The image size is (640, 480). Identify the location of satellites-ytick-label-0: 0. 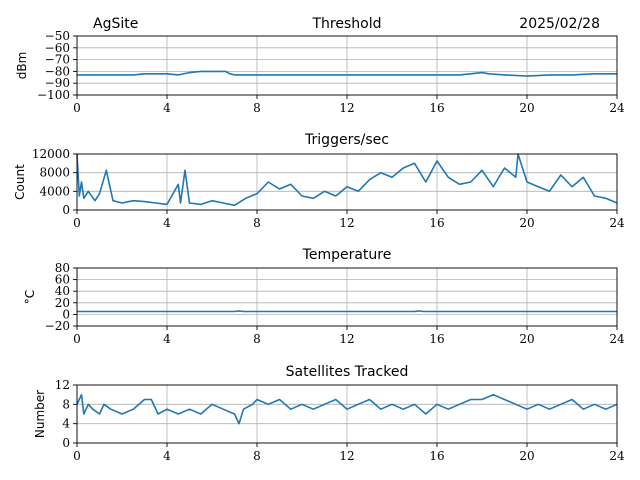
(66, 443).